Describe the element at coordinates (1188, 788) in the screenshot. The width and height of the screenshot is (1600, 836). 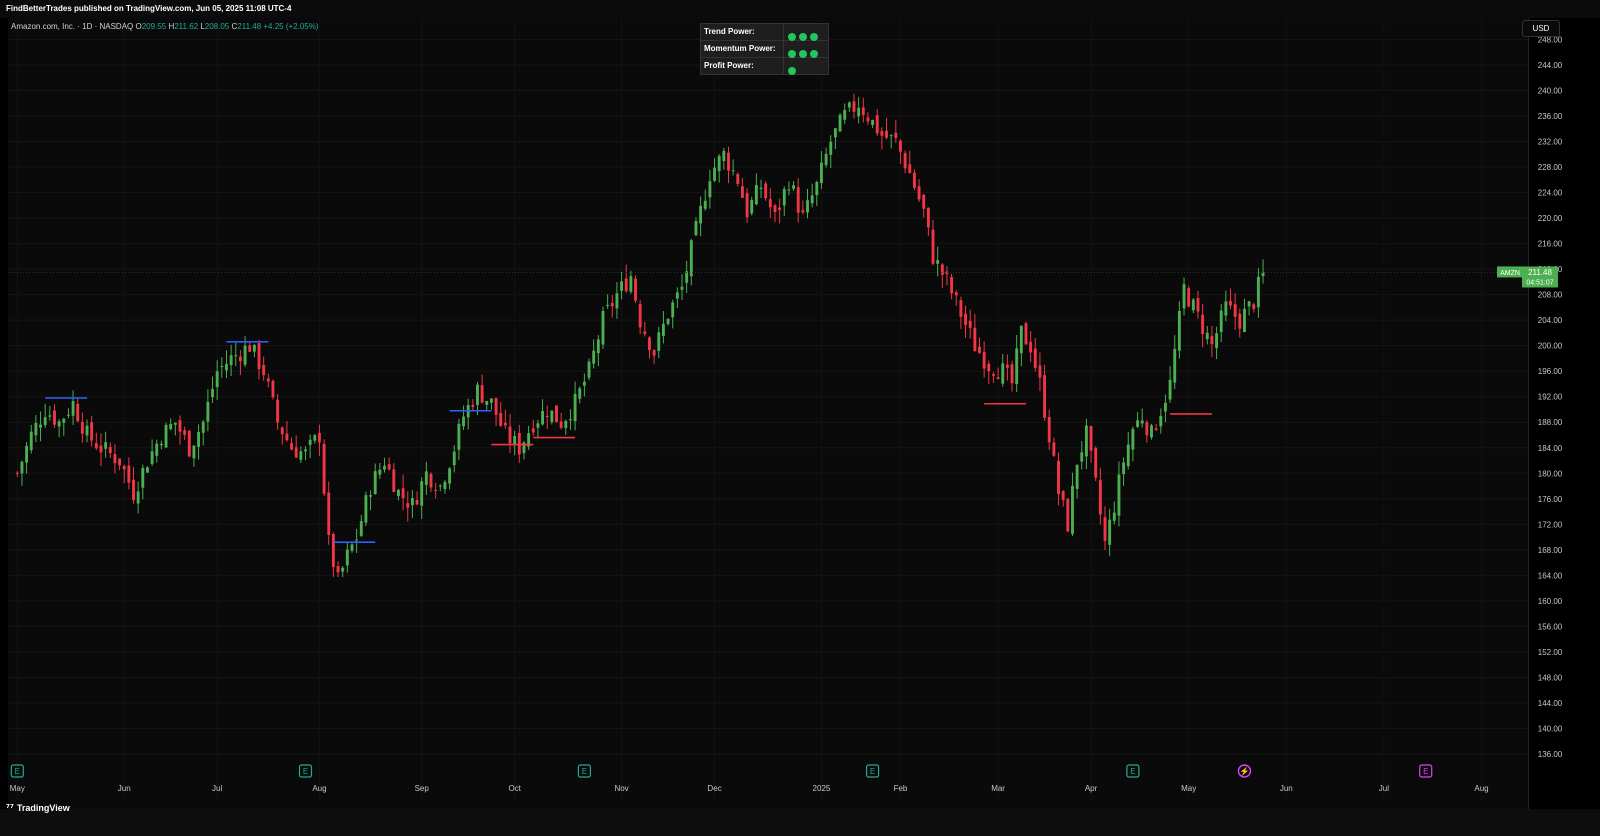
I see `time-tick: May` at that location.